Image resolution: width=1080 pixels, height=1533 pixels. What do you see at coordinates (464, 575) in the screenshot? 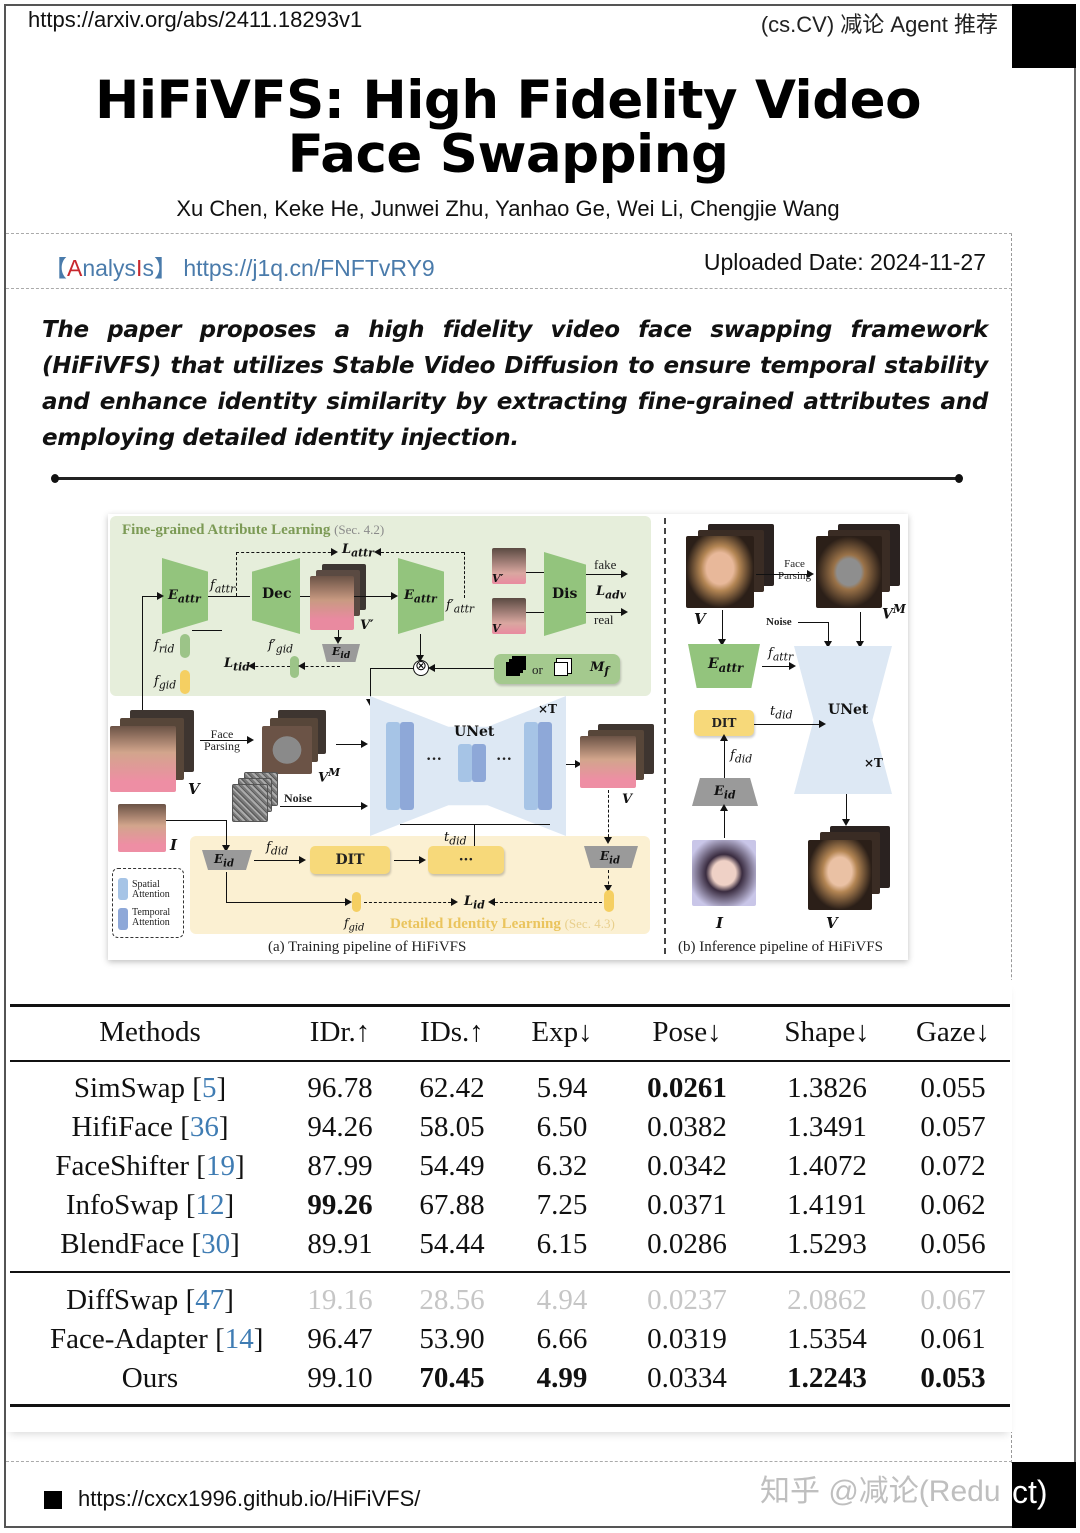
I see `dashed-line` at bounding box center [464, 575].